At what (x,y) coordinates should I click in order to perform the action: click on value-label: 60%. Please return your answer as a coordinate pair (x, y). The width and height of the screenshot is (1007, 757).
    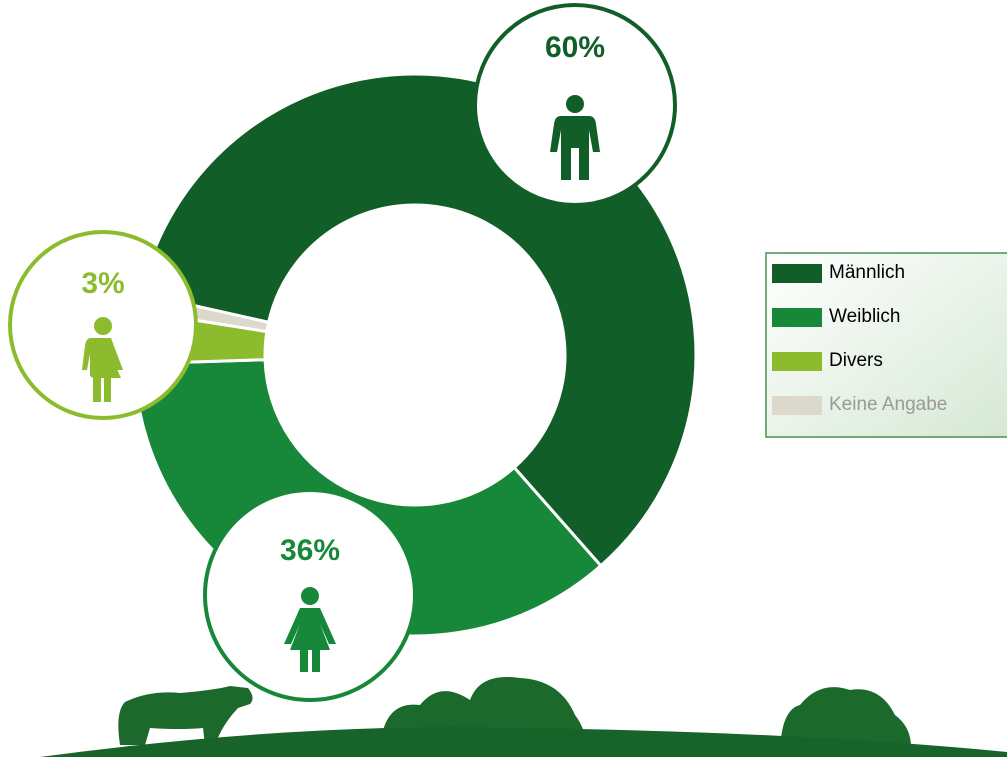
    Looking at the image, I should click on (575, 47).